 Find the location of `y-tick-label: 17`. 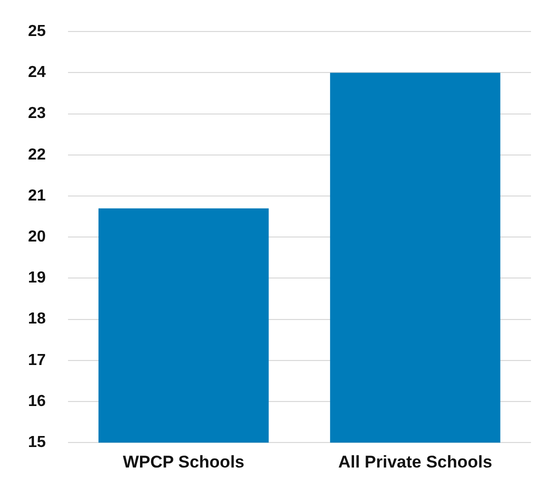

y-tick-label: 17 is located at coordinates (37, 360).